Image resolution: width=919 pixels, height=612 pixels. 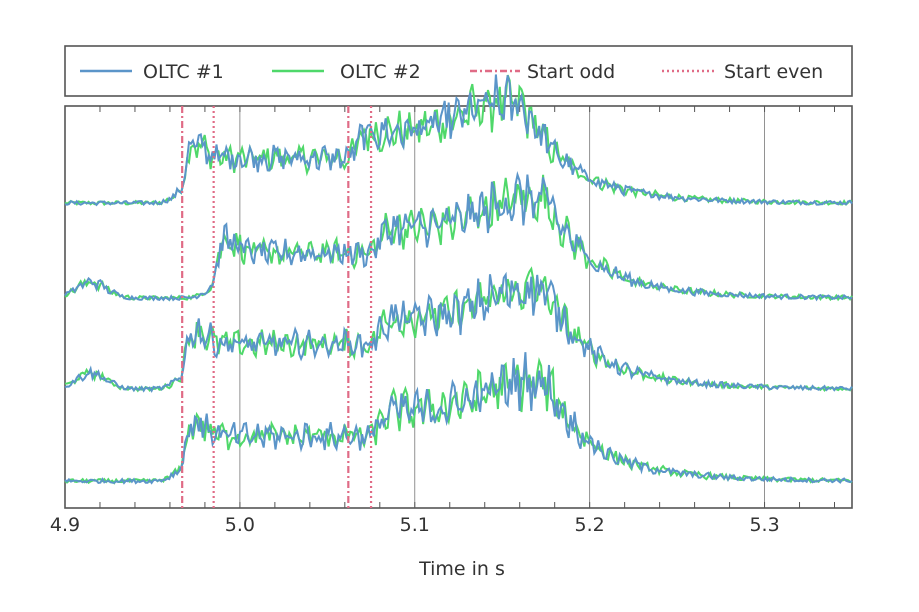 I want to click on x-tick-label: 5.2, so click(x=590, y=525).